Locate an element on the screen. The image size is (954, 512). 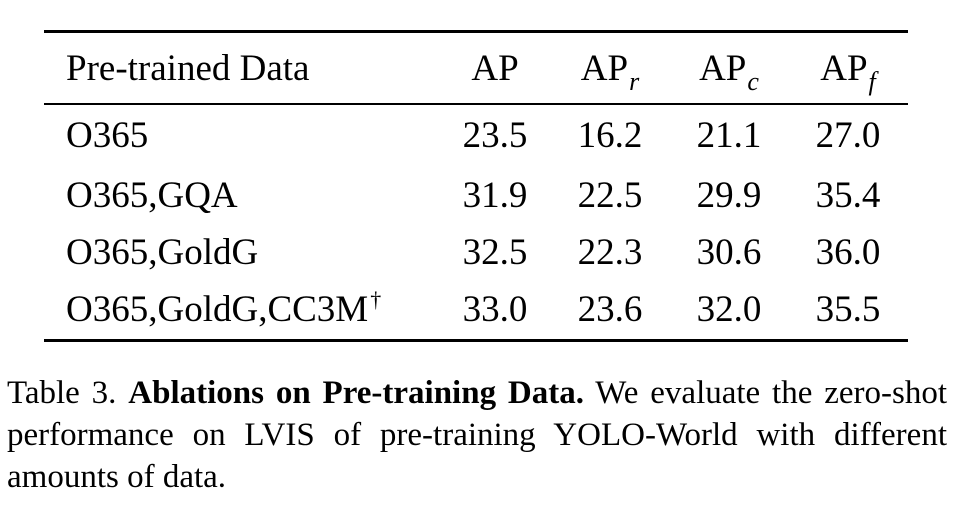
table-row: O365,GoldG 32.5 22.3 30.6 36.0 is located at coordinates (476, 252).